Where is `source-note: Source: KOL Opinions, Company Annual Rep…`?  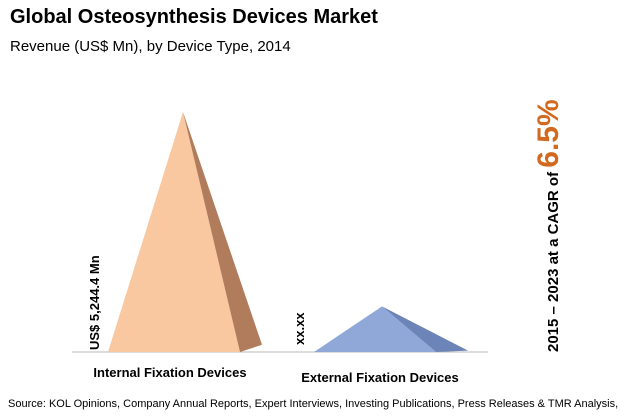
source-note: Source: KOL Opinions, Company Annual Rep… is located at coordinates (314, 404).